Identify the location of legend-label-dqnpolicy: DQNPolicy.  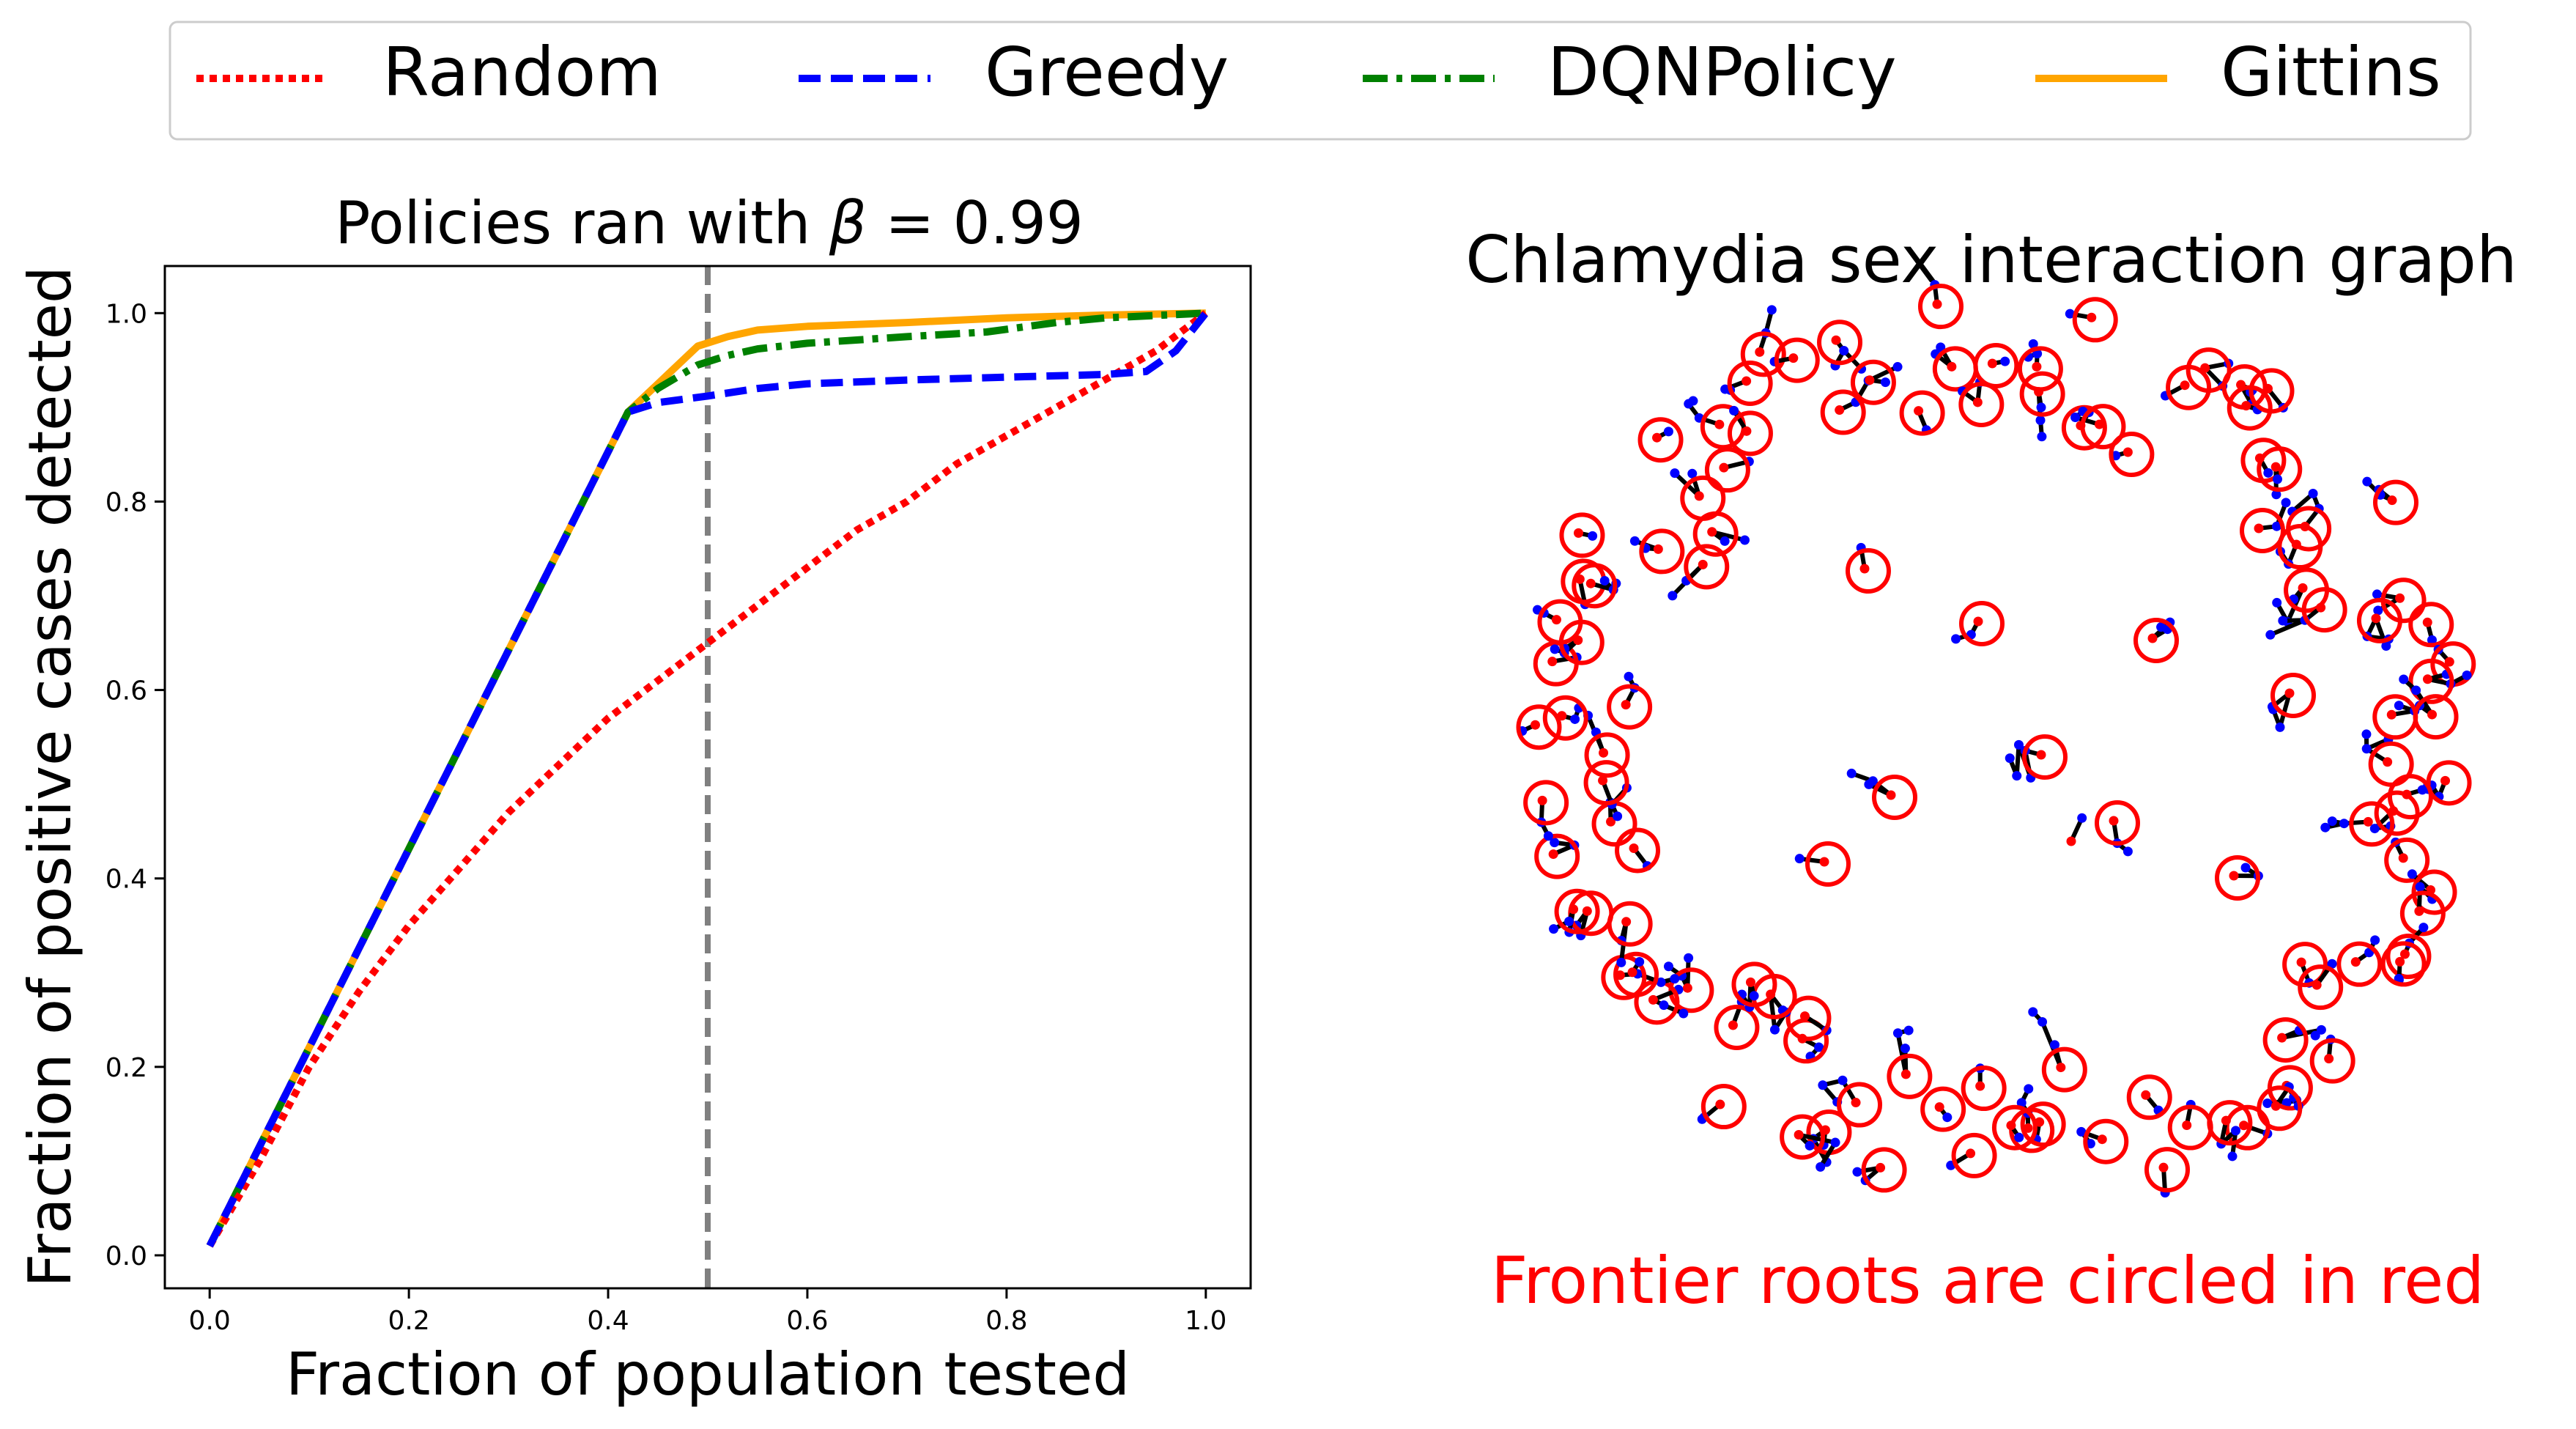
(1722, 72).